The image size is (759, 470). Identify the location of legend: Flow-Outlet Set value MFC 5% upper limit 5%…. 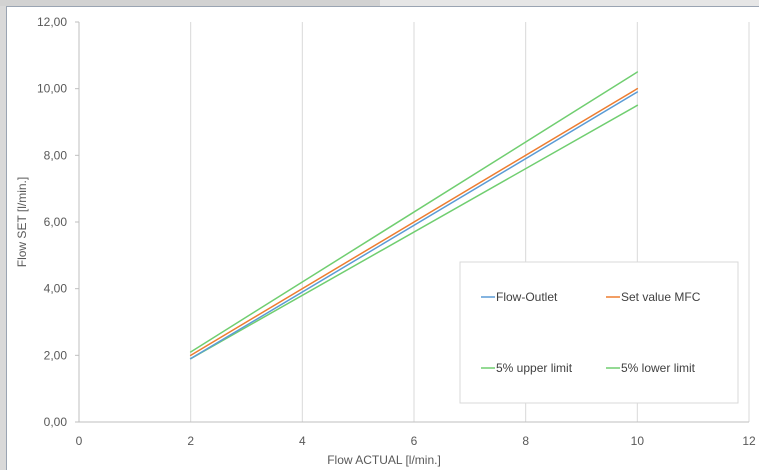
(599, 332).